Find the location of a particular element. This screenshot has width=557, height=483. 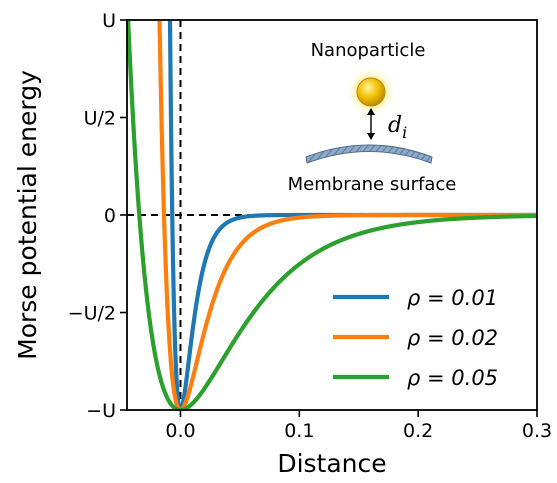

distance-subscript: i is located at coordinates (404, 132).